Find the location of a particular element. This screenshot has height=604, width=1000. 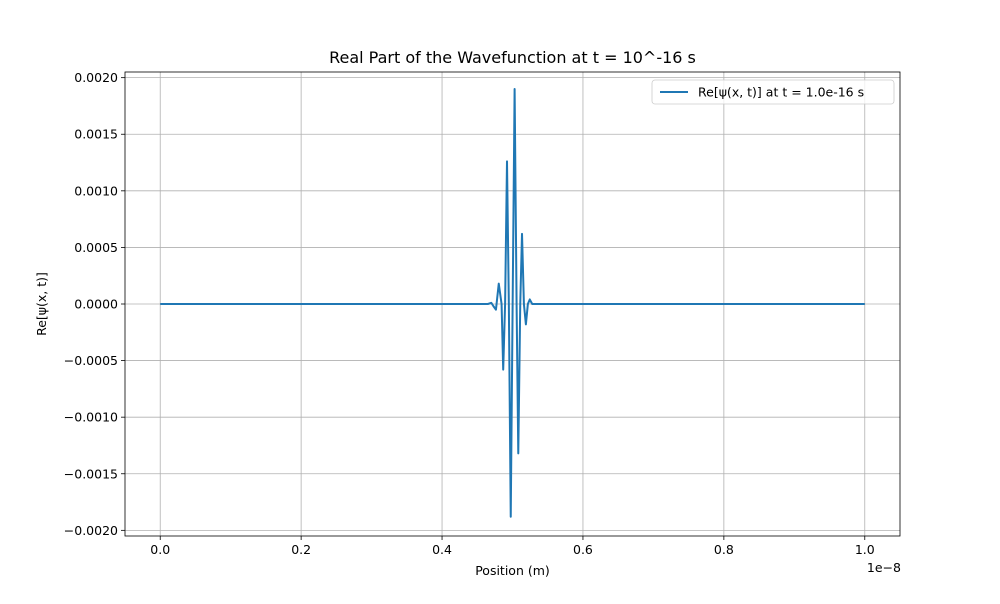

y-tick: 0.0010 is located at coordinates (99, 190).